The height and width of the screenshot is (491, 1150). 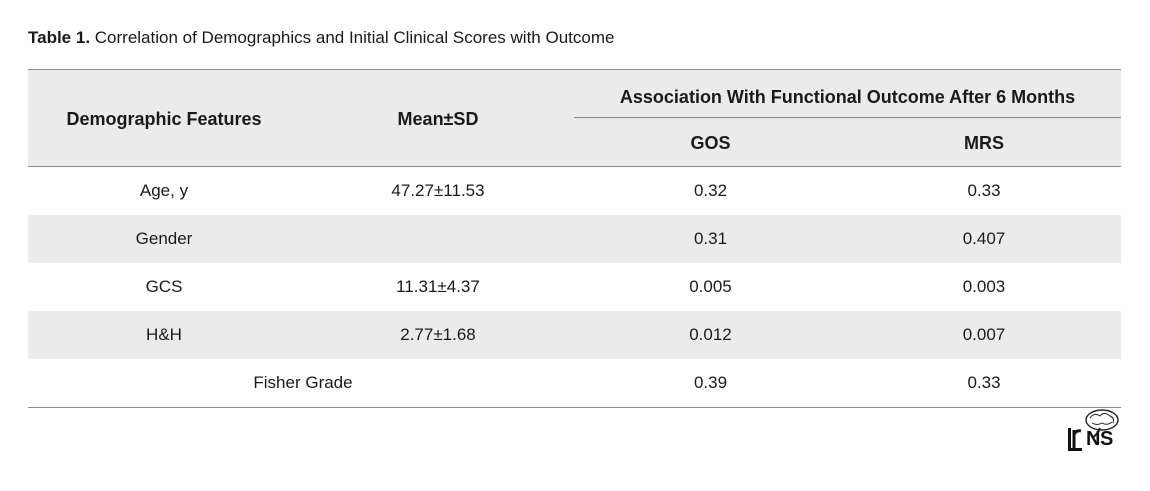 I want to click on cell-feature: GCS, so click(x=164, y=286).